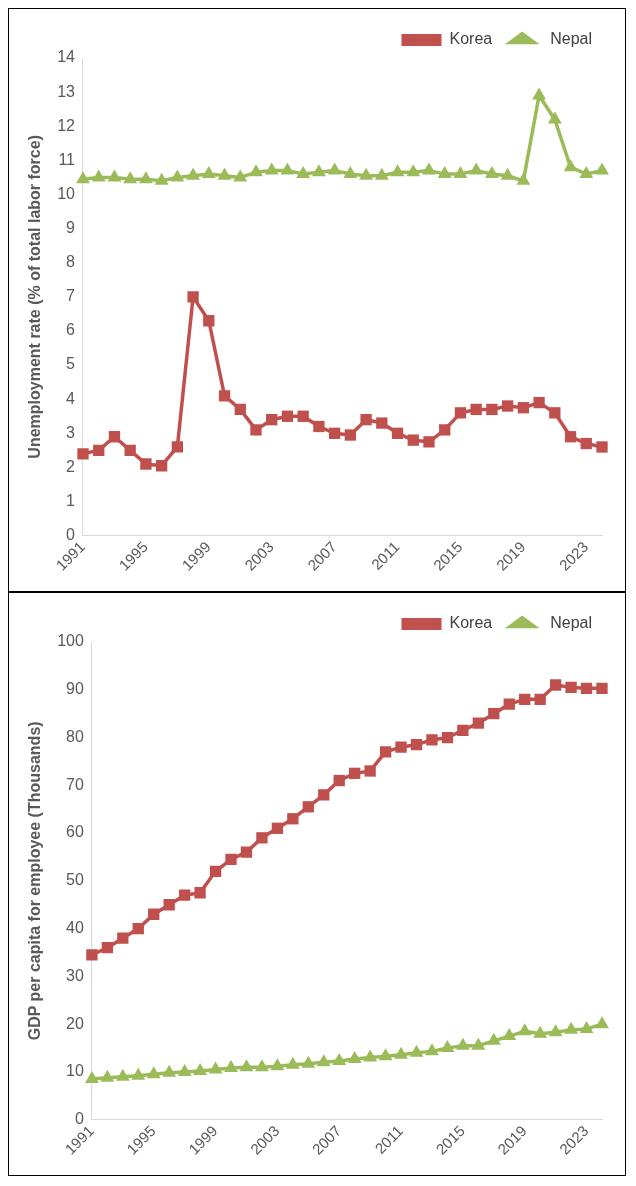 The height and width of the screenshot is (1186, 636). Describe the element at coordinates (75, 832) in the screenshot. I see `y-tick-label: 60` at that location.